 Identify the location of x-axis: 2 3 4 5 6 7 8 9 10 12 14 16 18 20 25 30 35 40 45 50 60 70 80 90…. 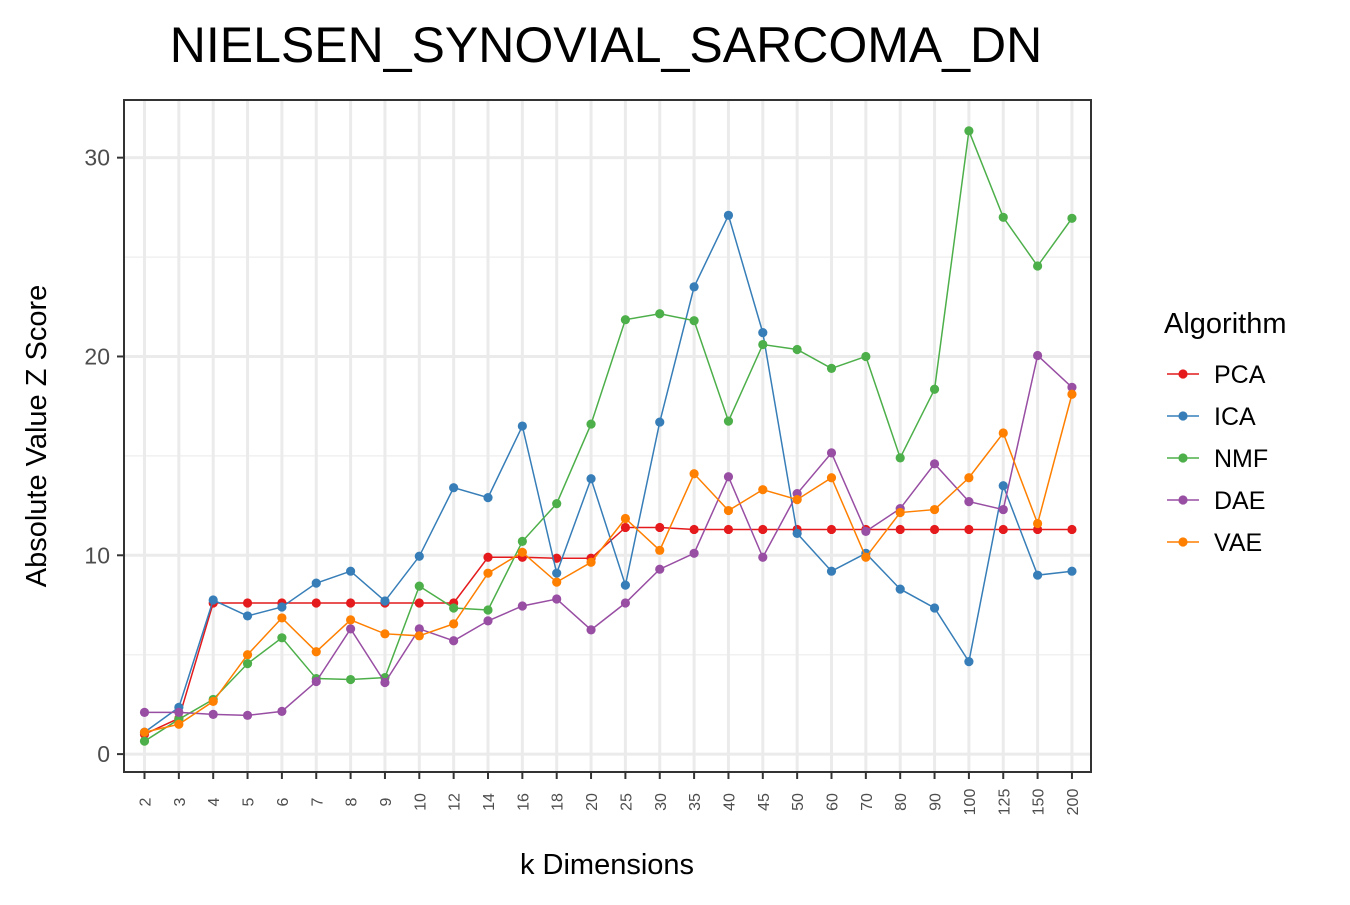
(610, 793).